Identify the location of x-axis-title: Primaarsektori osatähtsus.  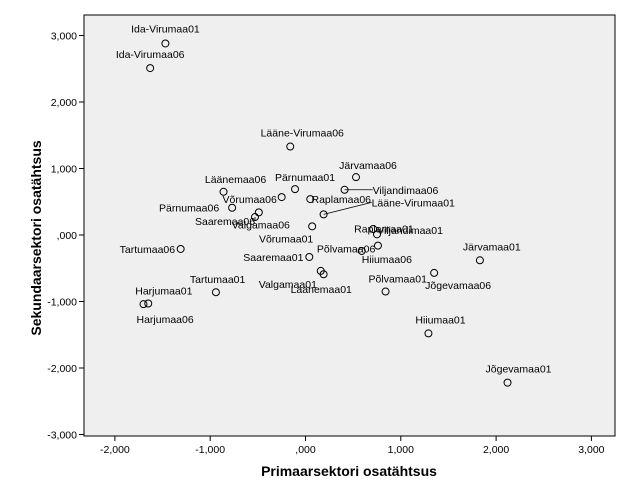
(349, 471).